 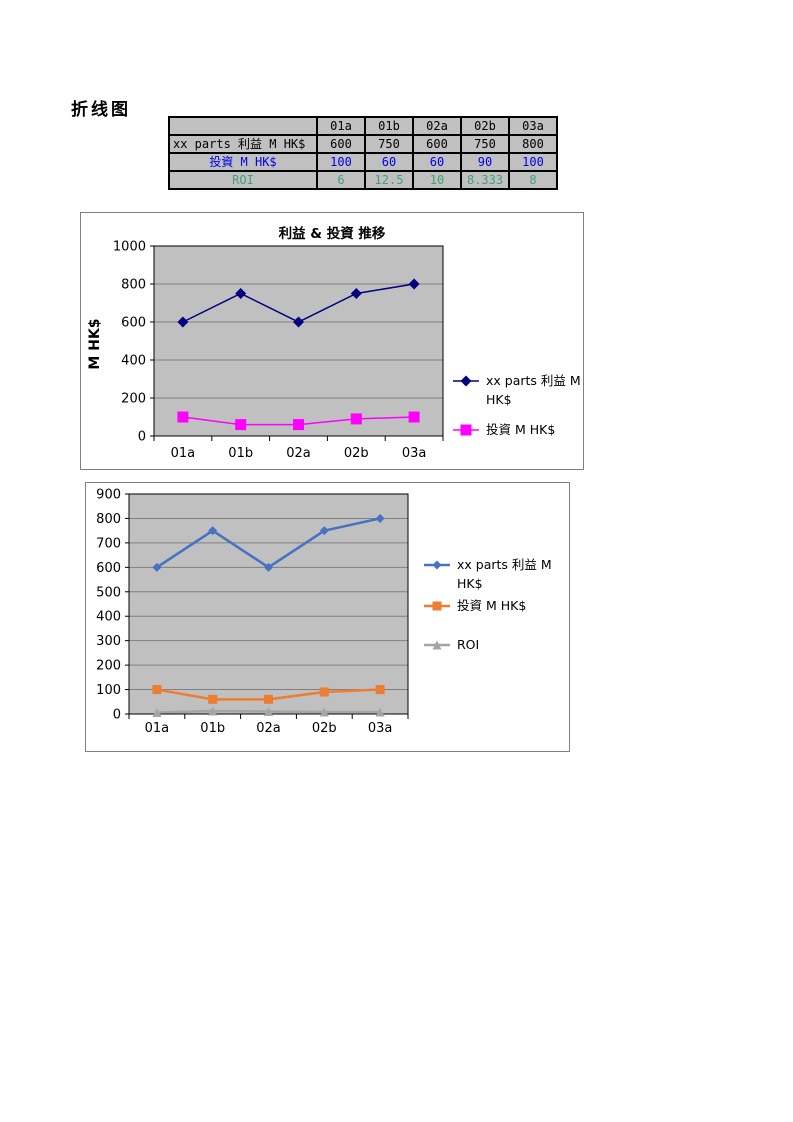 What do you see at coordinates (437, 645) in the screenshot?
I see `legend-marker-triangle` at bounding box center [437, 645].